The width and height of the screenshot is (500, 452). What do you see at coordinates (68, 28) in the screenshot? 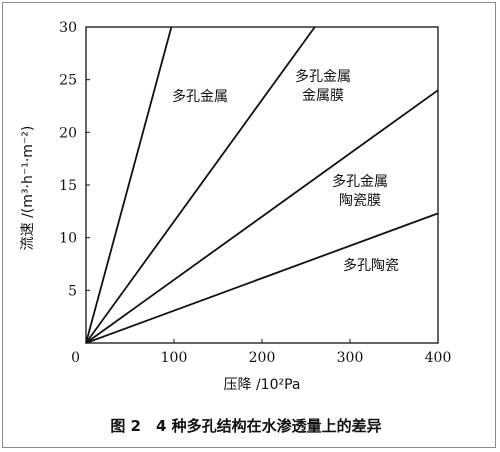
I see `y-tick-label: 30` at bounding box center [68, 28].